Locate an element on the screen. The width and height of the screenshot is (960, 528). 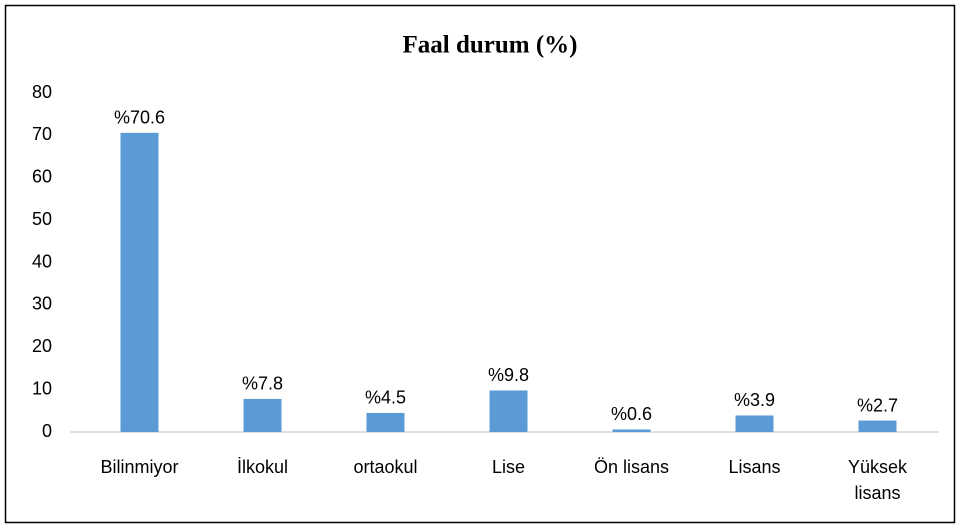
y-tick-label: 70 is located at coordinates (42, 134).